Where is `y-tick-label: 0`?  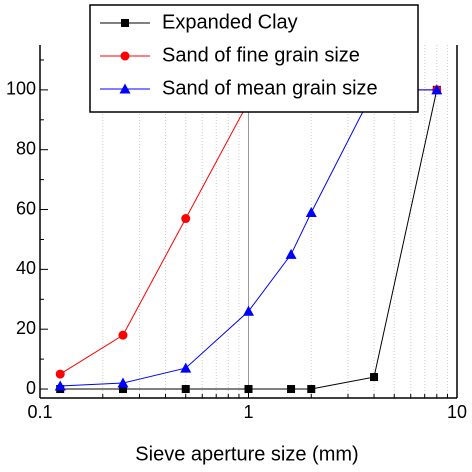
y-tick-label: 0 is located at coordinates (31, 388).